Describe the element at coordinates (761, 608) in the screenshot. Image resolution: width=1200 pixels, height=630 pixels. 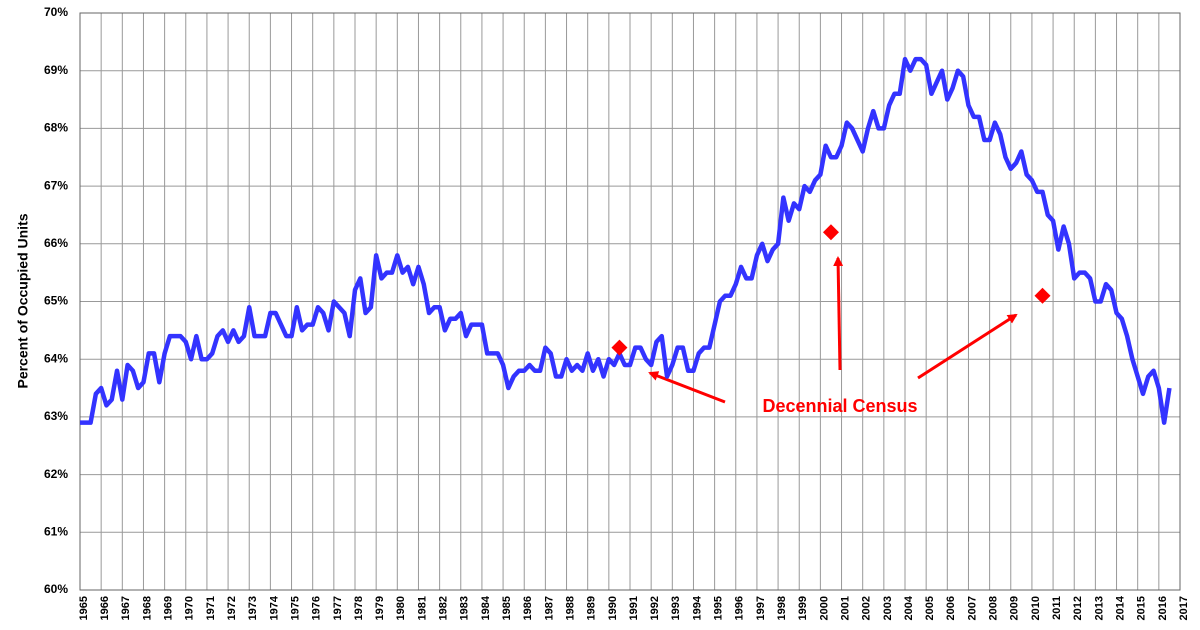
I see `x-tick-label: 1997` at that location.